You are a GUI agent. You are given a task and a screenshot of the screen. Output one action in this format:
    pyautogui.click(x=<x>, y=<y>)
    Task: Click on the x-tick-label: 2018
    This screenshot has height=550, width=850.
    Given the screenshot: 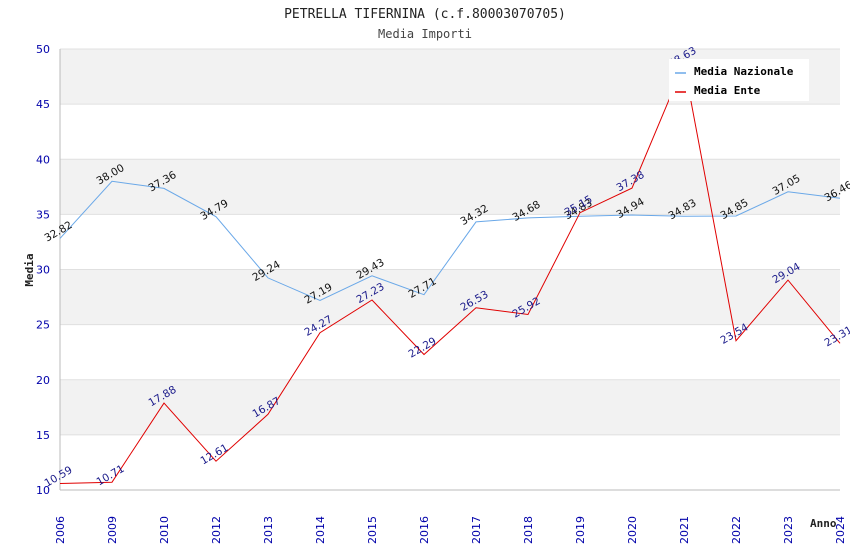 What is the action you would take?
    pyautogui.click(x=528, y=530)
    